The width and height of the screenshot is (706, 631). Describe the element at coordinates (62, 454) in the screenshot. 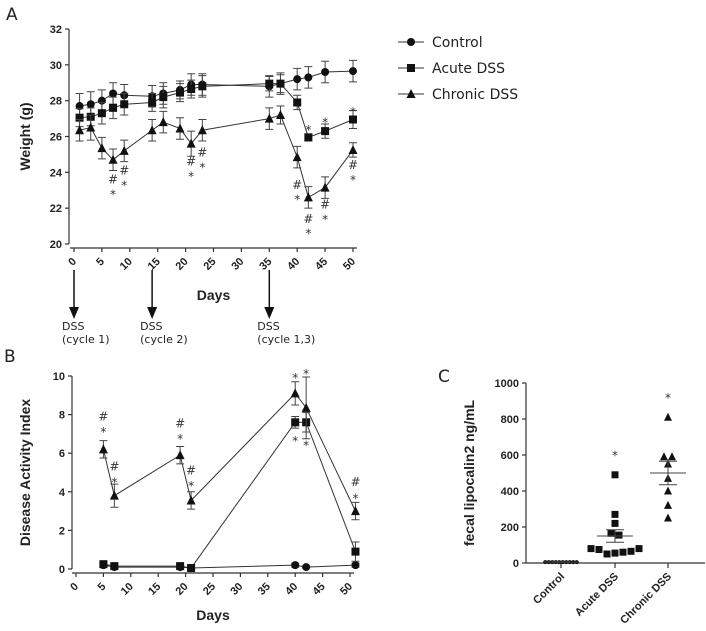

I see `y-tick-label: 6` at that location.